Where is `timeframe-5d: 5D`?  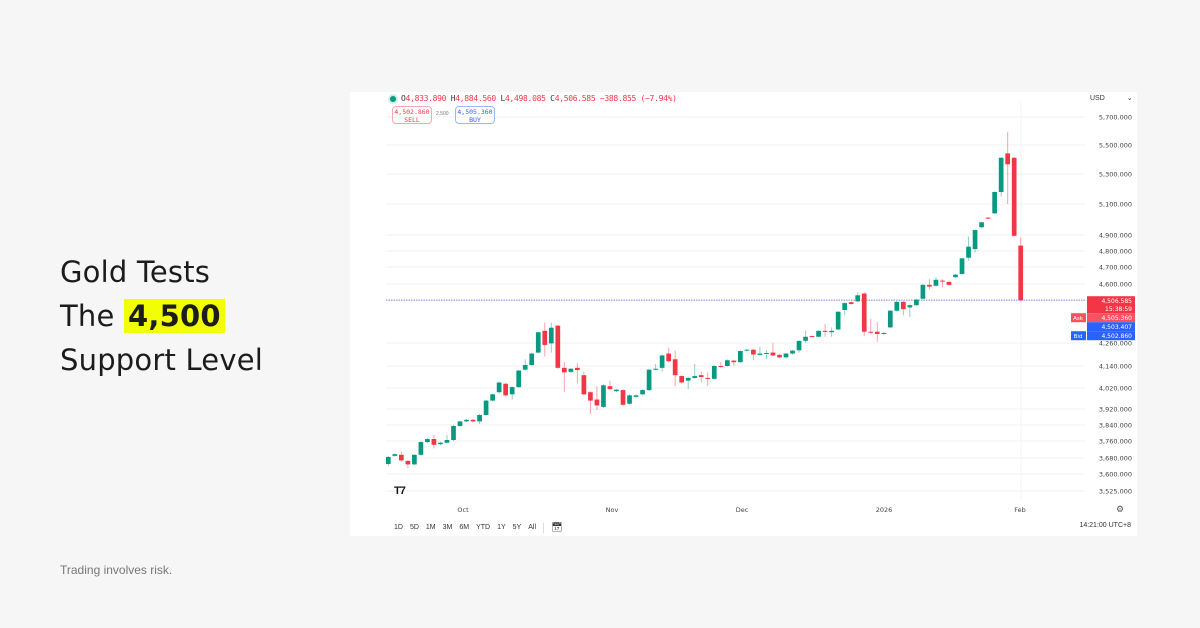 timeframe-5d: 5D is located at coordinates (414, 527).